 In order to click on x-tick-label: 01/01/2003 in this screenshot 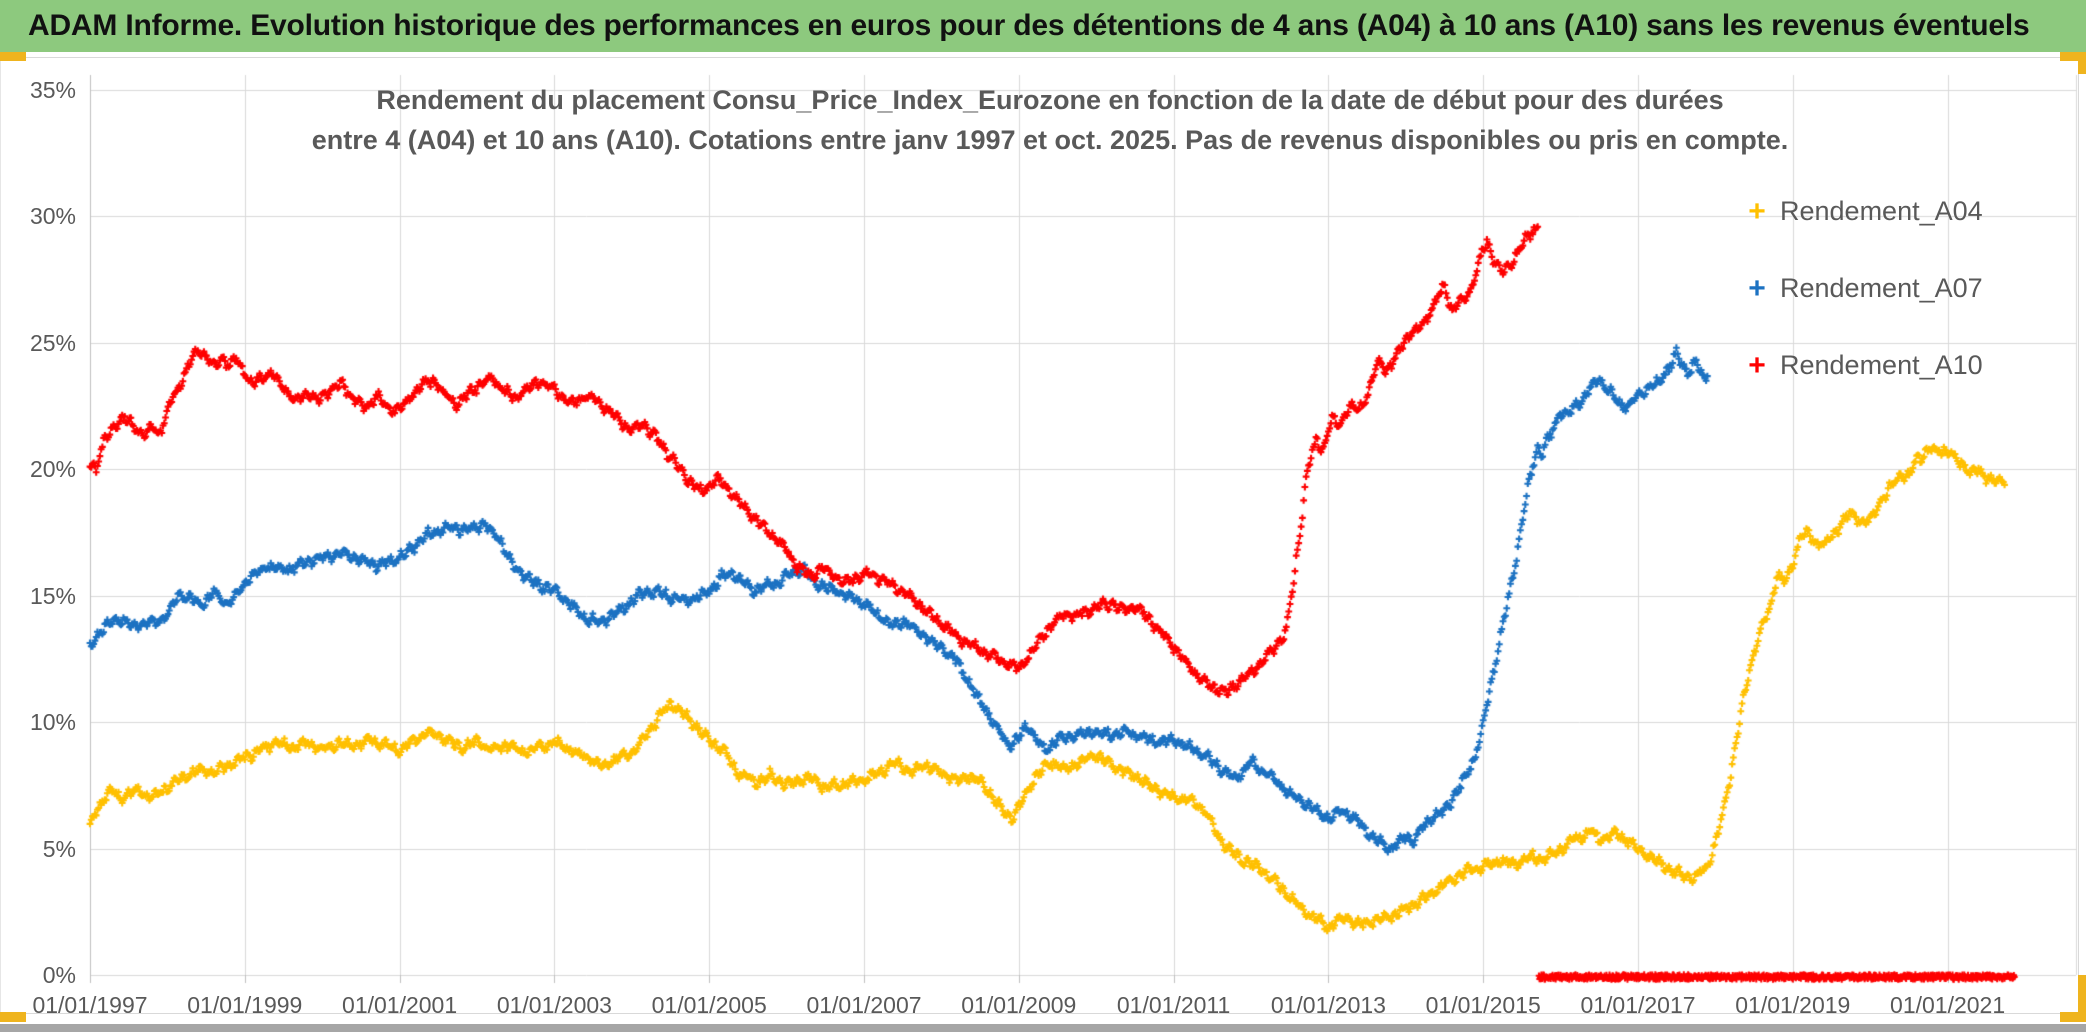, I will do `click(554, 1005)`.